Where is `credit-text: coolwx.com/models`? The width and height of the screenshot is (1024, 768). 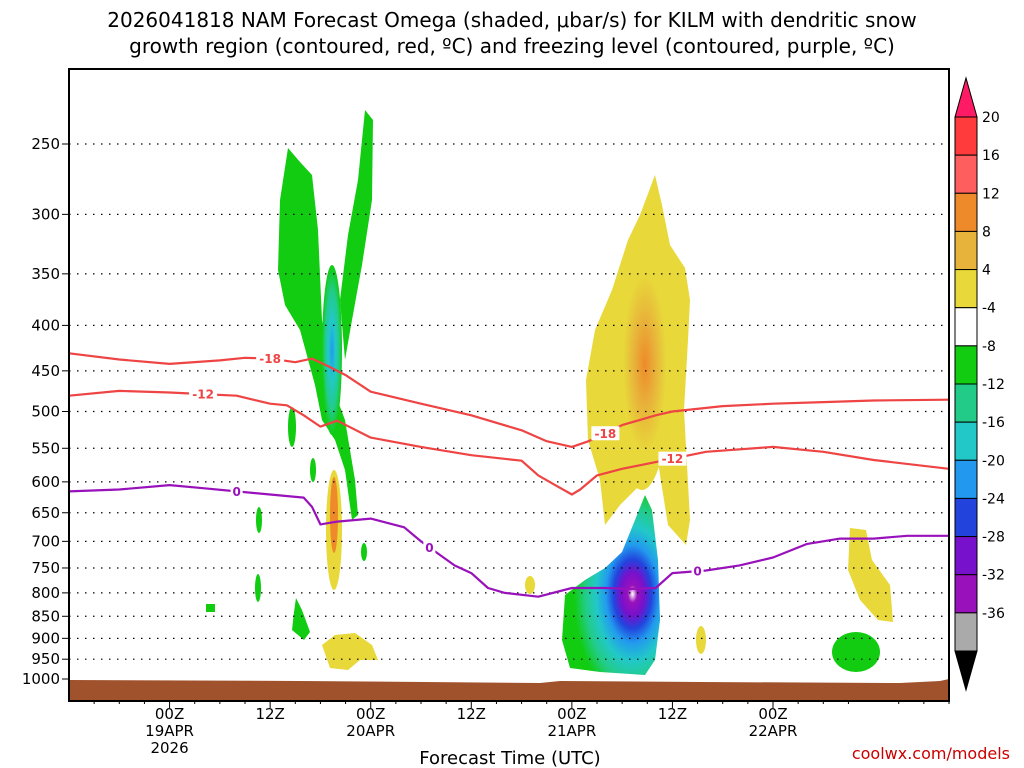 credit-text: coolwx.com/models is located at coordinates (931, 753).